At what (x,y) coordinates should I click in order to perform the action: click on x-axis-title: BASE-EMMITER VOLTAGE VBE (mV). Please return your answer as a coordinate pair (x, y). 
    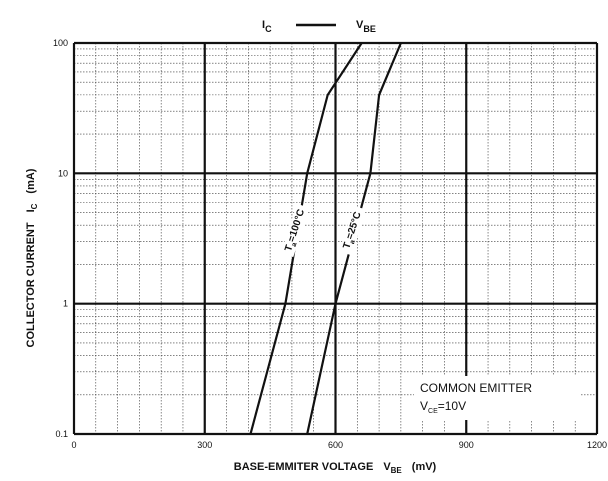
    Looking at the image, I should click on (335, 468).